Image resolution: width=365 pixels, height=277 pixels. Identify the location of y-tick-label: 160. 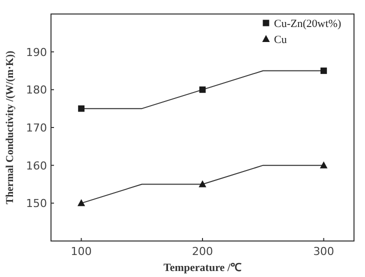
(36, 165).